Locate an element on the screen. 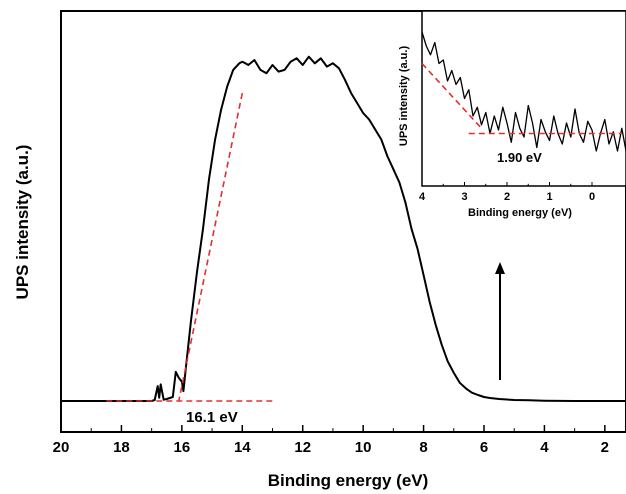 The height and width of the screenshot is (494, 626). inset-x-tick-label: 3 is located at coordinates (464, 197).